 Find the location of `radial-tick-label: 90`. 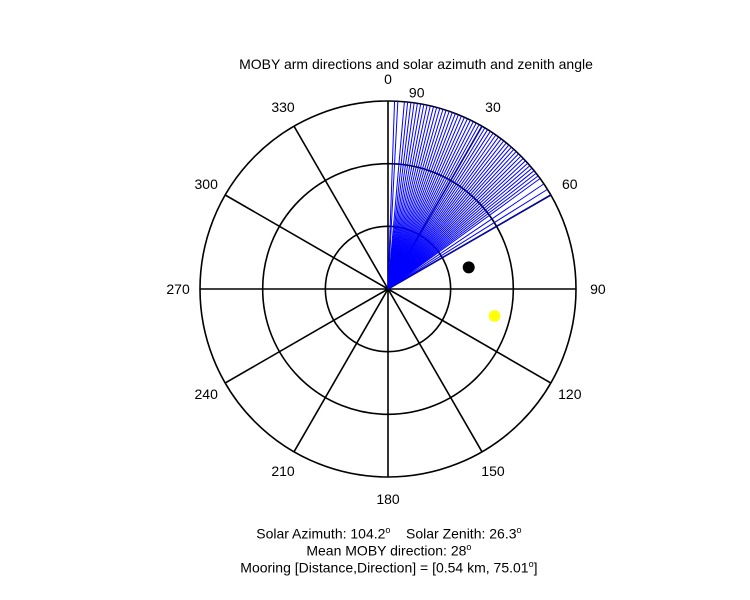

radial-tick-label: 90 is located at coordinates (417, 92).